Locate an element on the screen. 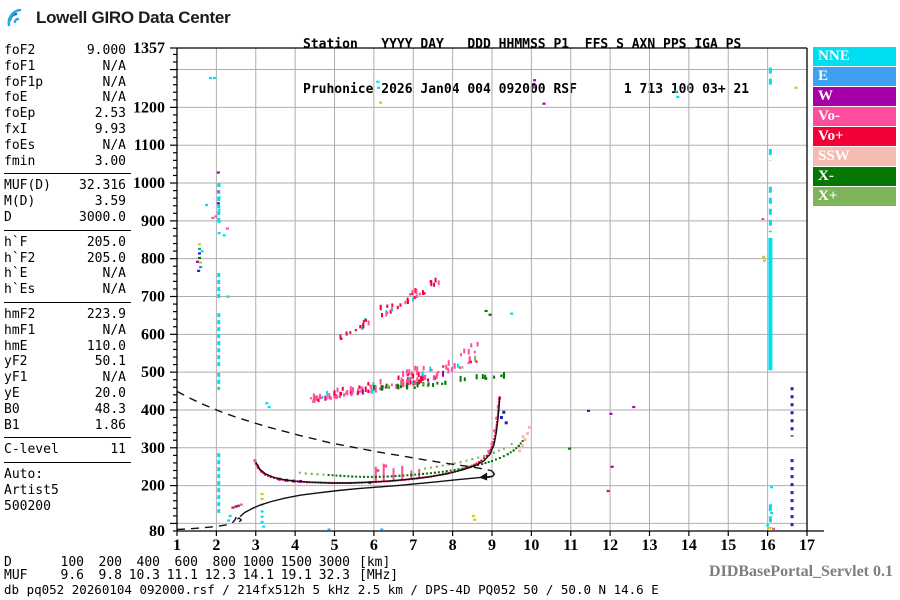  footer-value: 14.1 is located at coordinates (258, 575).